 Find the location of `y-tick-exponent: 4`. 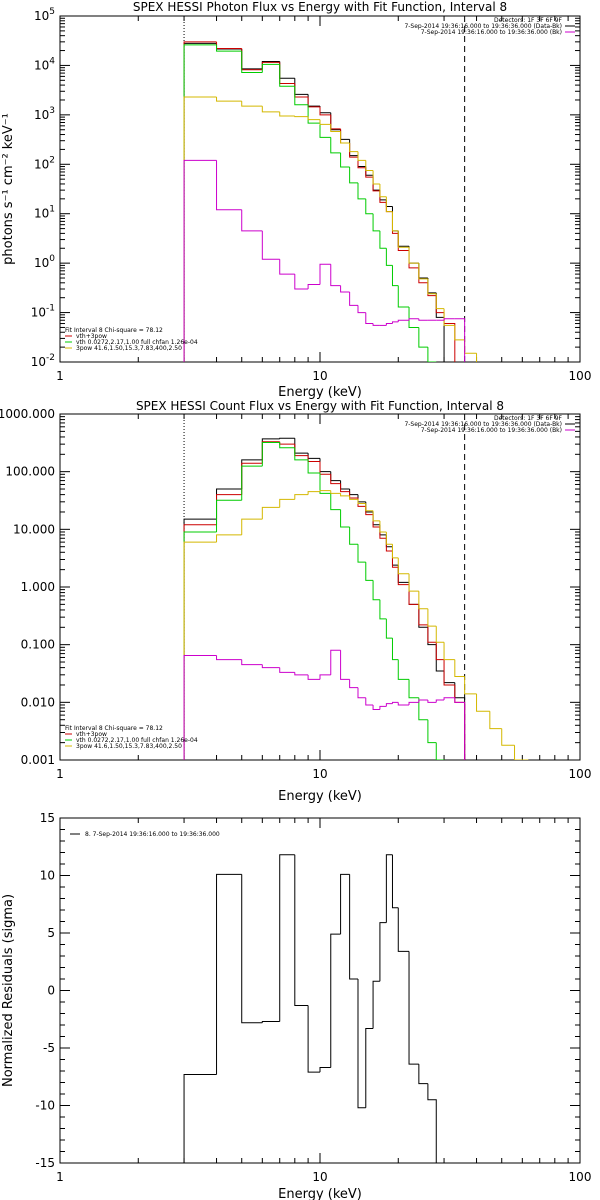

y-tick-exponent: 4 is located at coordinates (52, 61).